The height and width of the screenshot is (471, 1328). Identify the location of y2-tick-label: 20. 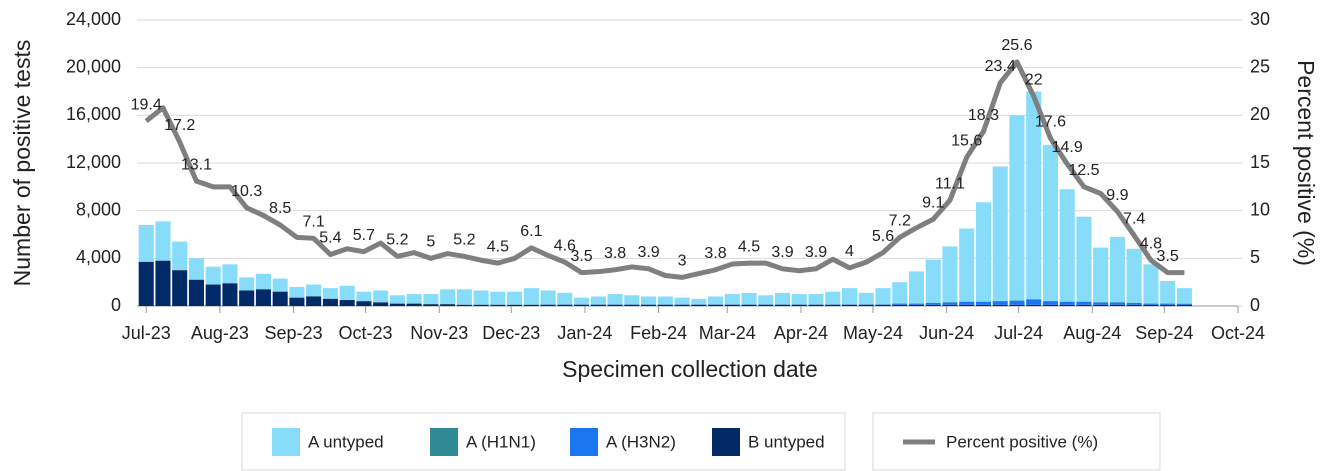
(1260, 114).